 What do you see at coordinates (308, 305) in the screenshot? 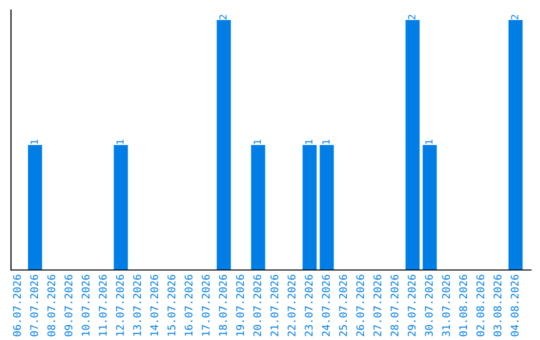
I see `x-tick-label: 23.07.2026` at bounding box center [308, 305].